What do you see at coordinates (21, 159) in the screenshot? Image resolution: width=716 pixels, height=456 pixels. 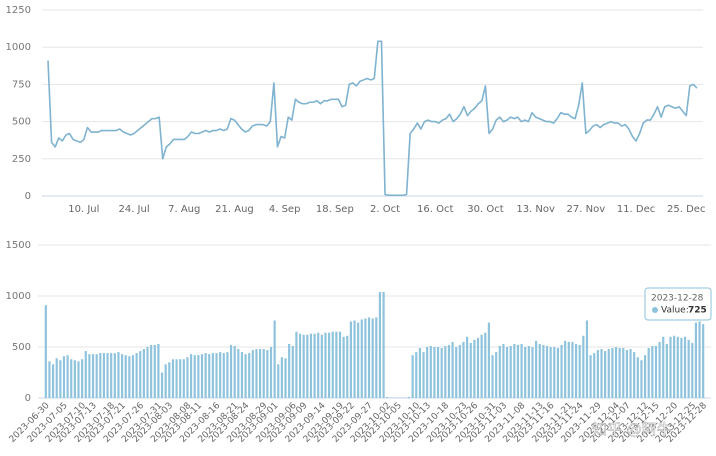 I see `y-tick-label: 250` at bounding box center [21, 159].